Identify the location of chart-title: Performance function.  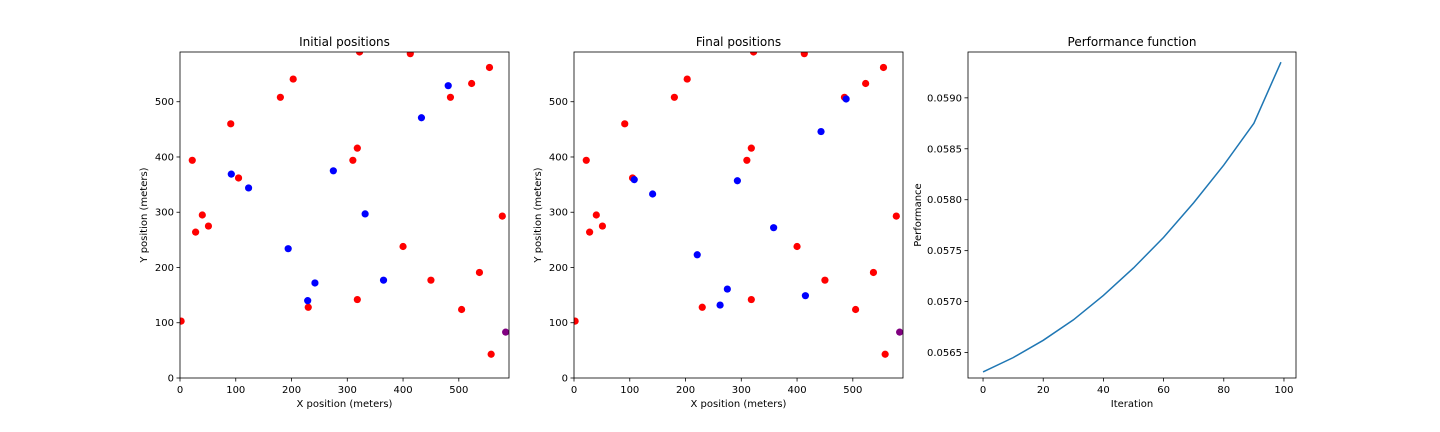
(1132, 42).